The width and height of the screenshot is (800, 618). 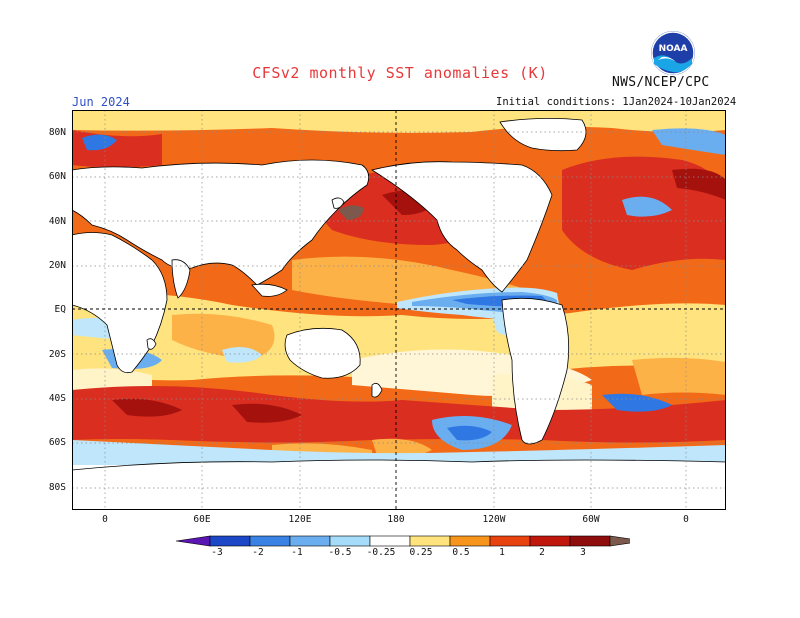 What do you see at coordinates (535, 371) in the screenshot?
I see `south-america` at bounding box center [535, 371].